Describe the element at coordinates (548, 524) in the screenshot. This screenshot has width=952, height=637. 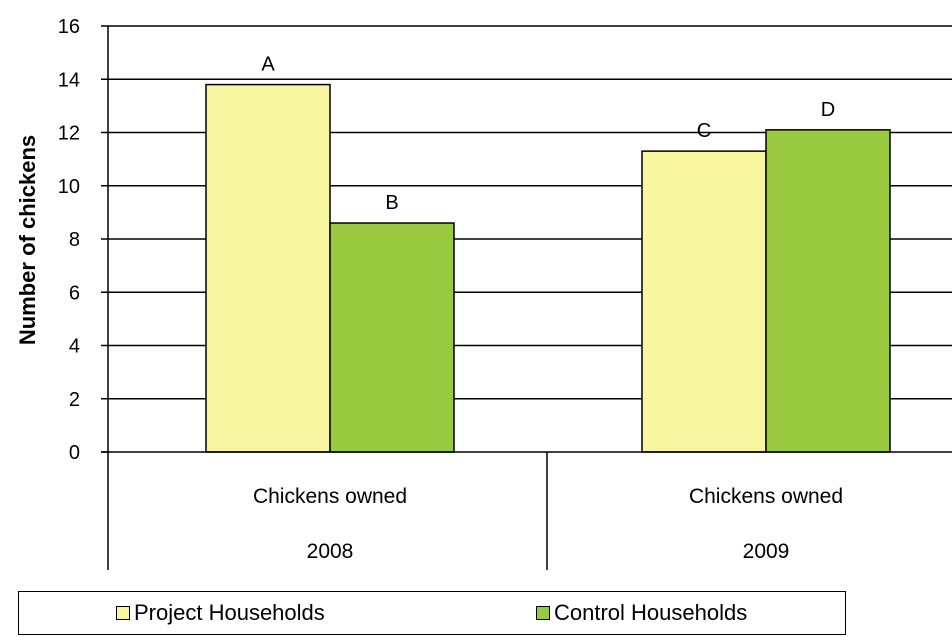
I see `x-category-labels: Chickens owned 2008 Chickens owned 2009` at that location.